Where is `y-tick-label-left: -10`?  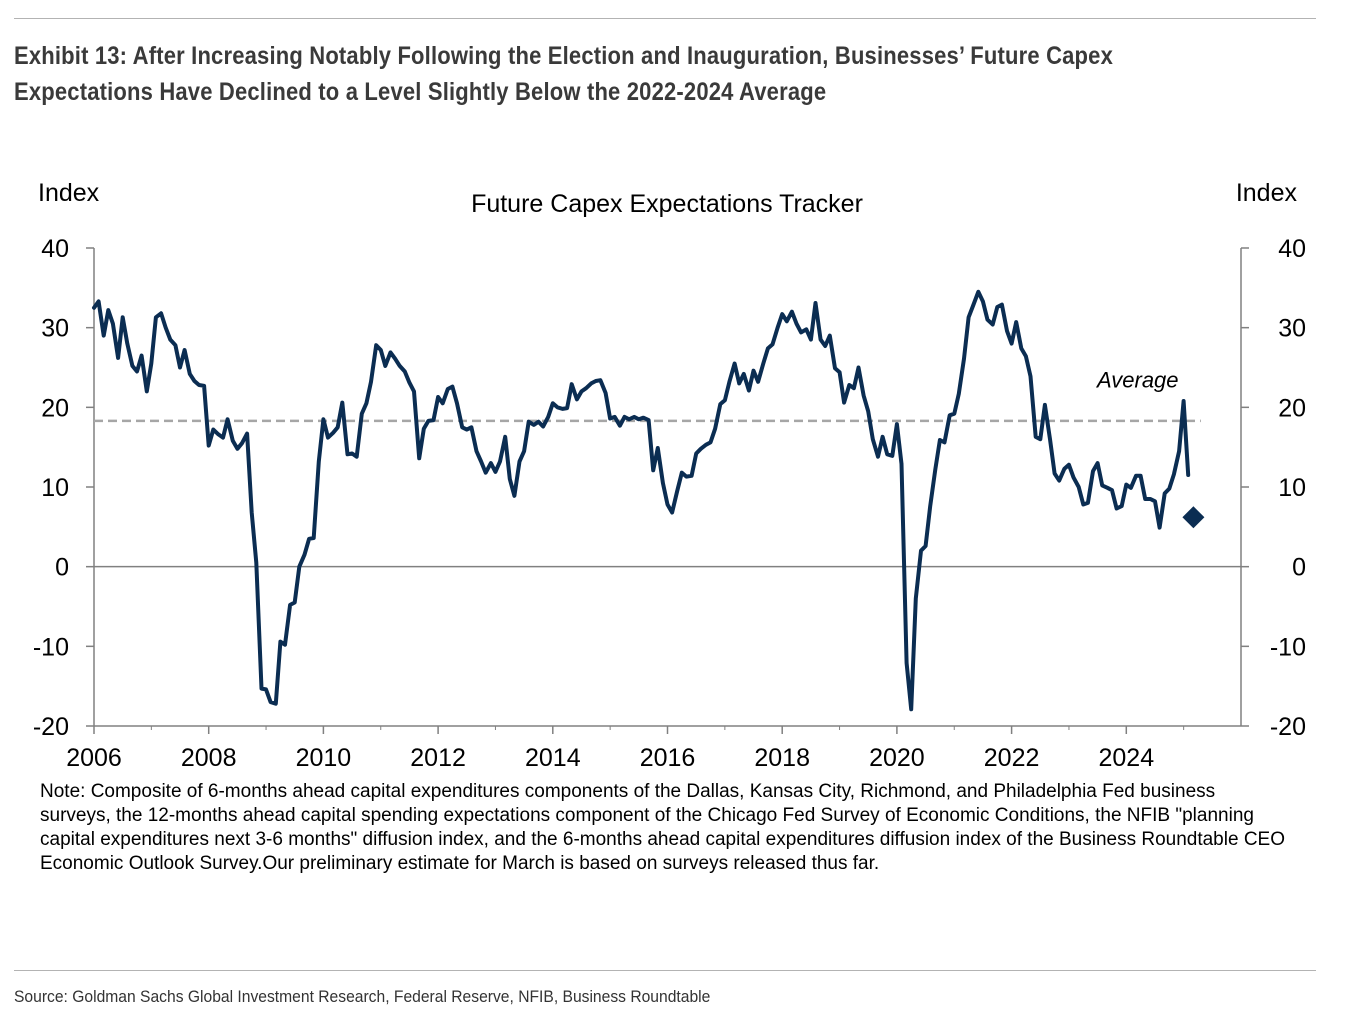
y-tick-label-left: -10 is located at coordinates (51, 647).